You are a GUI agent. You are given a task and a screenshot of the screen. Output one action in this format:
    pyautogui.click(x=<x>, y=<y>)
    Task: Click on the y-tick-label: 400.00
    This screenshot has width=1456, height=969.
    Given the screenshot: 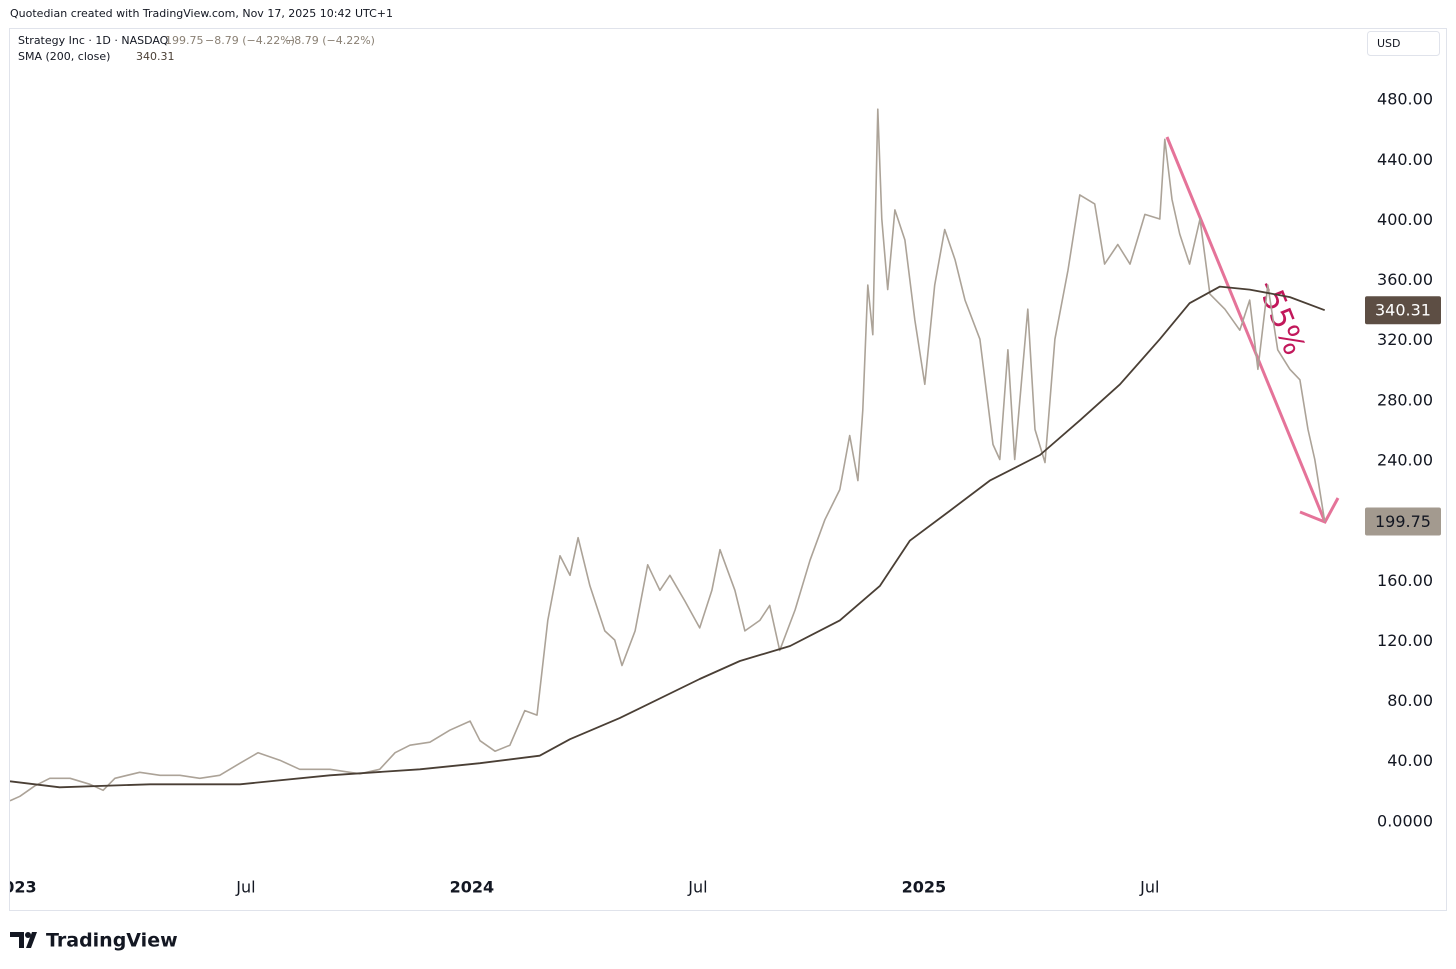 What is the action you would take?
    pyautogui.click(x=1405, y=219)
    